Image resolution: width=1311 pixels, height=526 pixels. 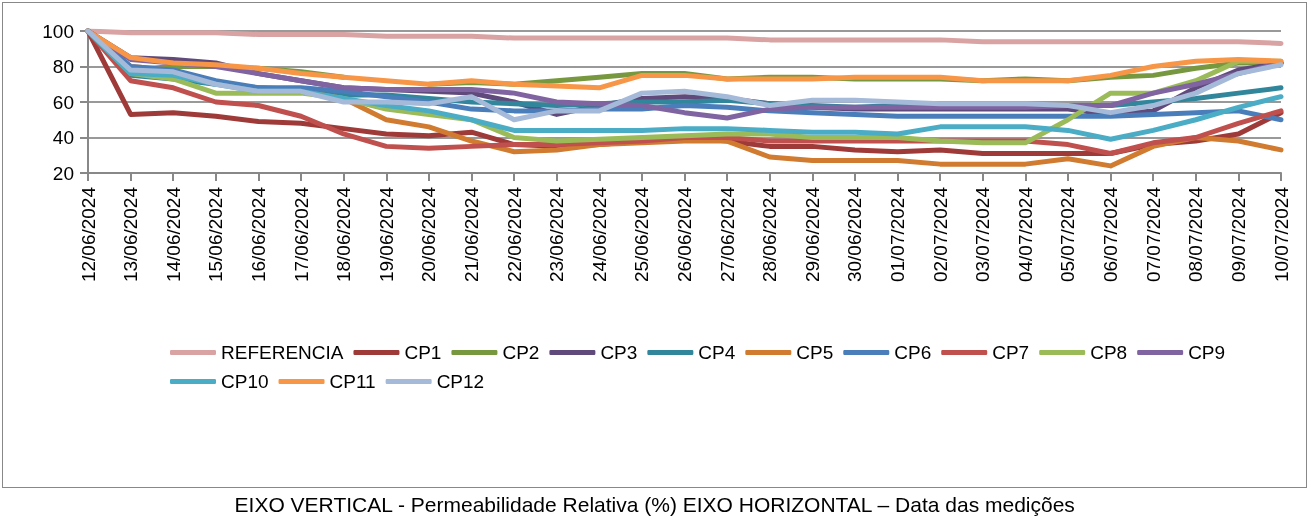 I want to click on x-tick-label: 08/07/2024, so click(x=1196, y=234).